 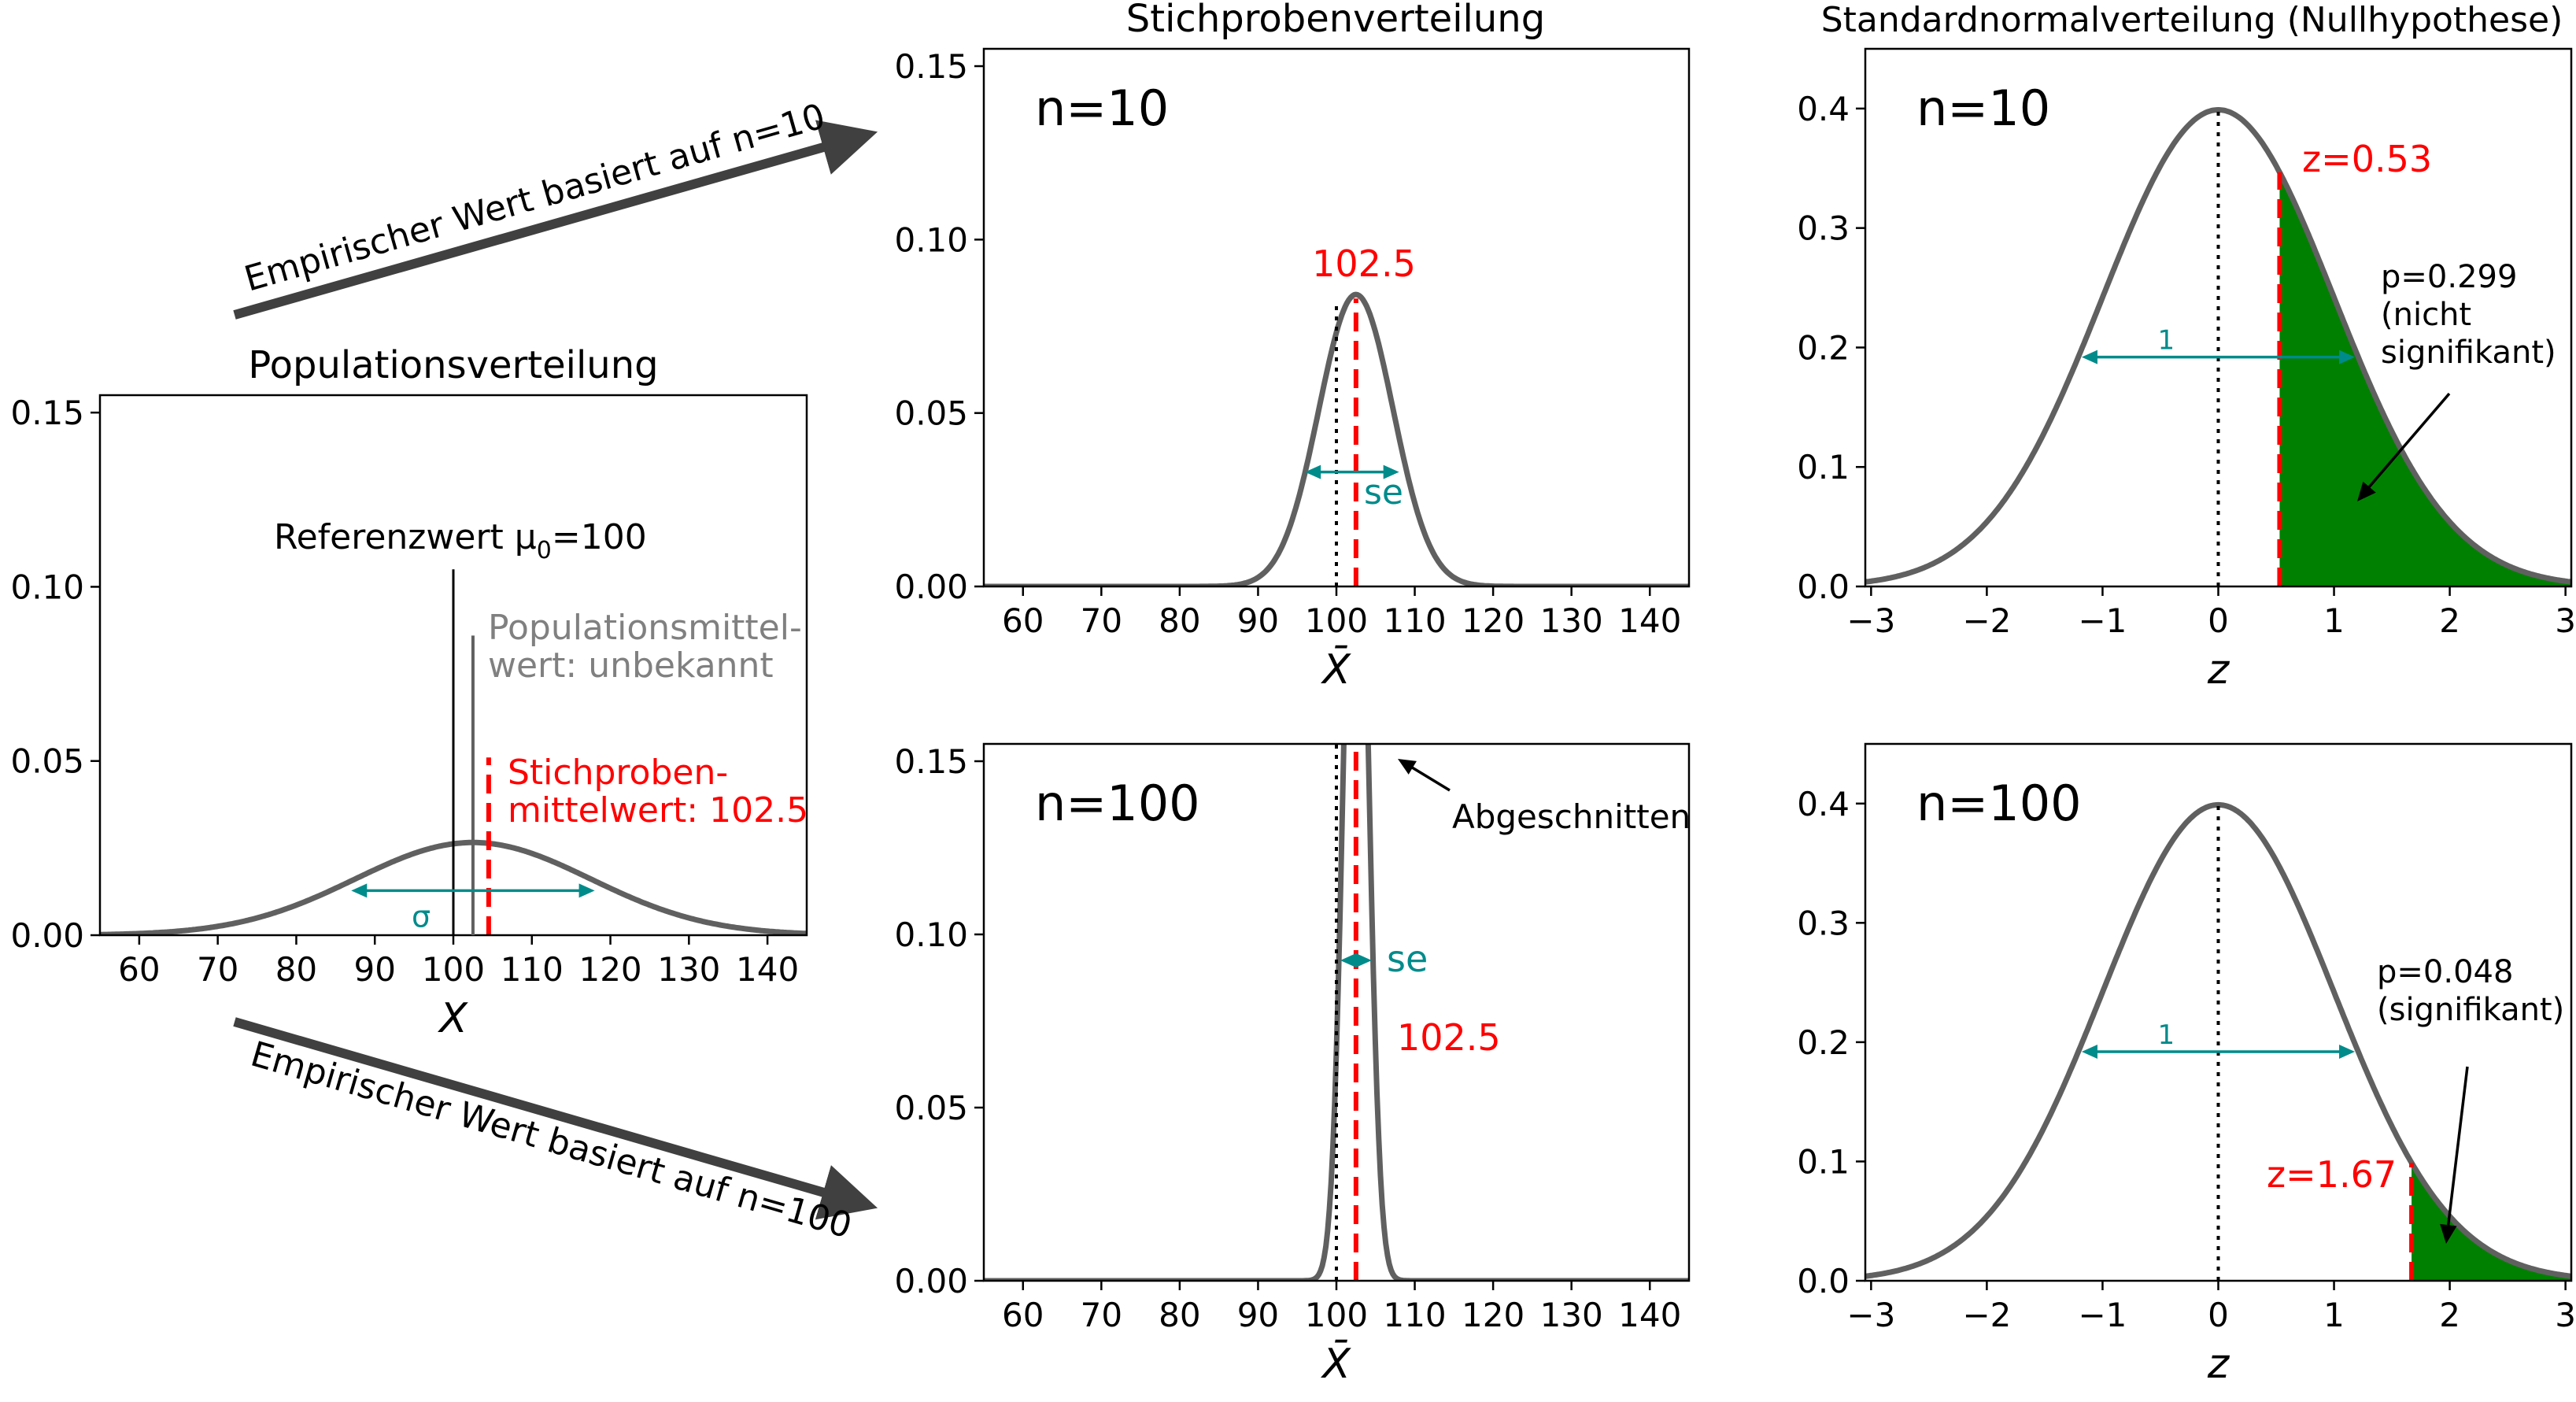 I want to click on reference-label-suffix: =100, so click(x=599, y=537).